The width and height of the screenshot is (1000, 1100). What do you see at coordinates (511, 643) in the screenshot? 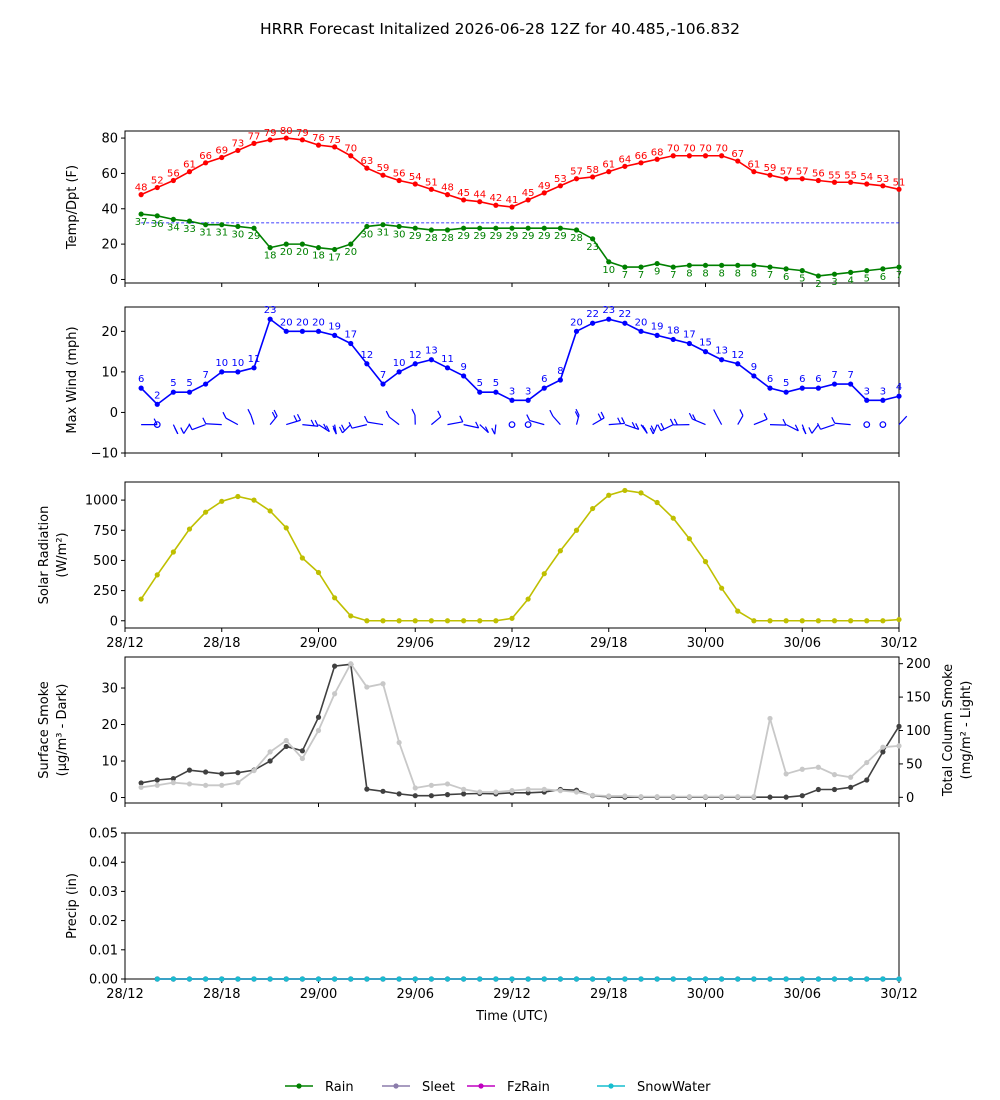
I see `x-tick-label: 29/12` at bounding box center [511, 643].